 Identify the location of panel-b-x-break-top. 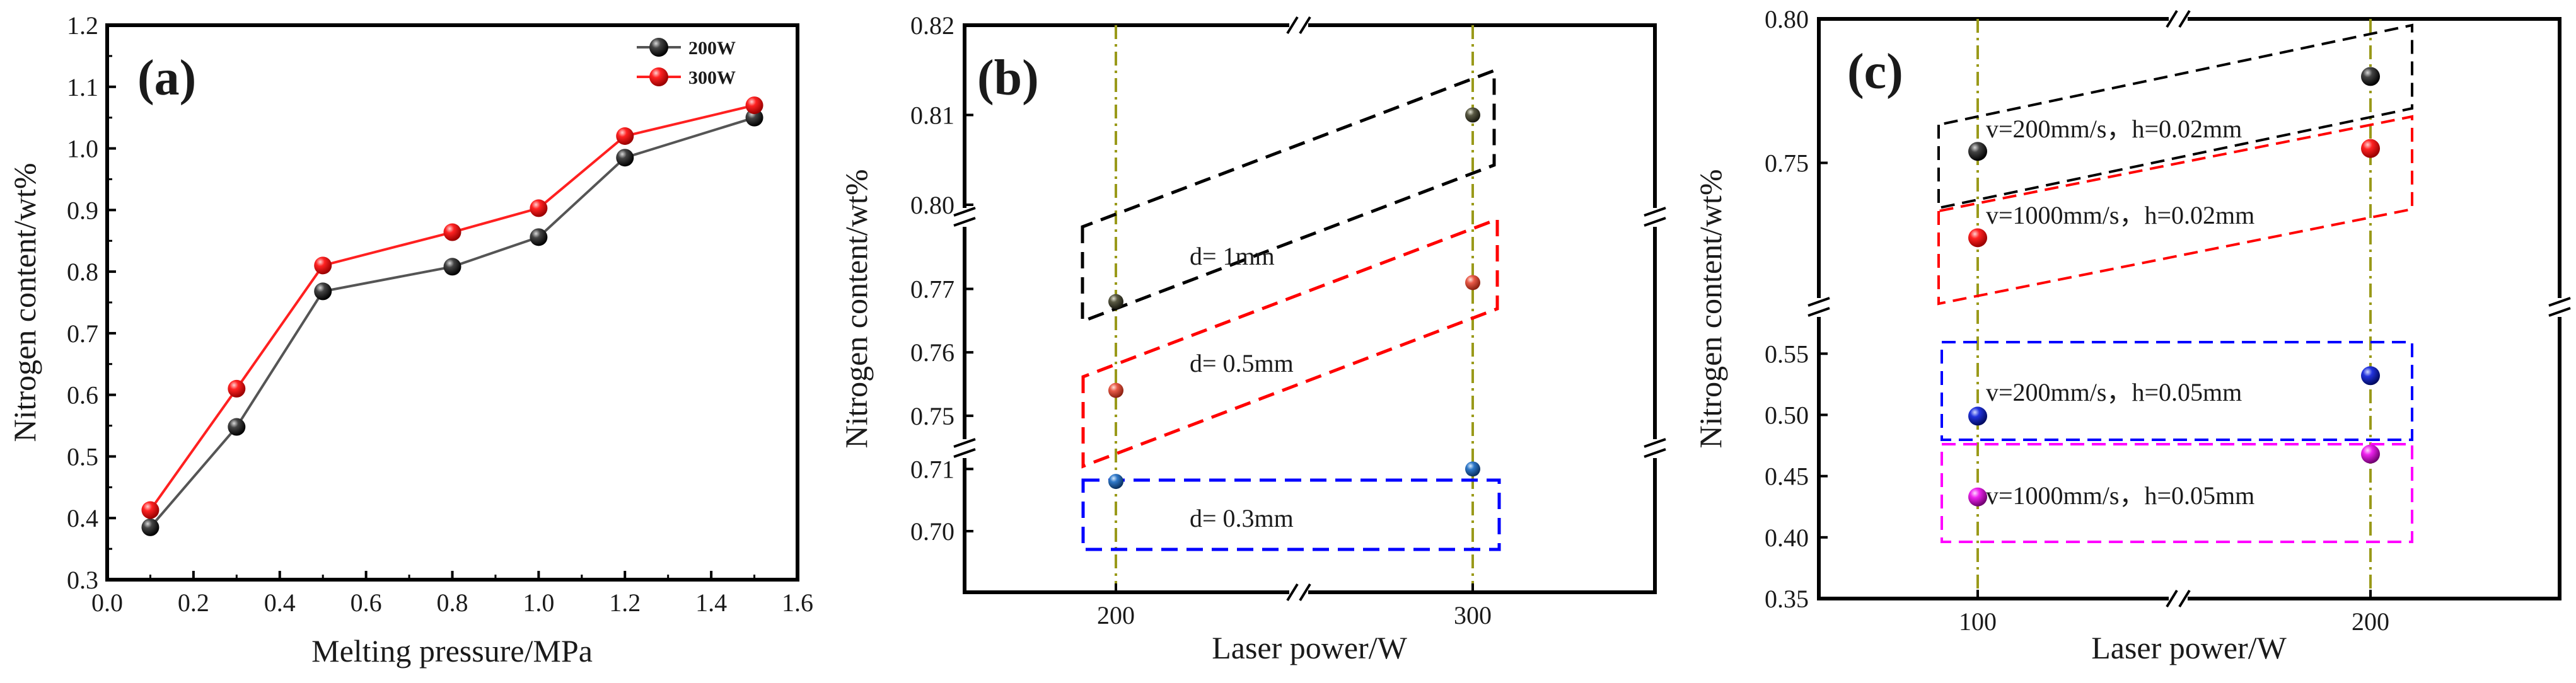
(1299, 25).